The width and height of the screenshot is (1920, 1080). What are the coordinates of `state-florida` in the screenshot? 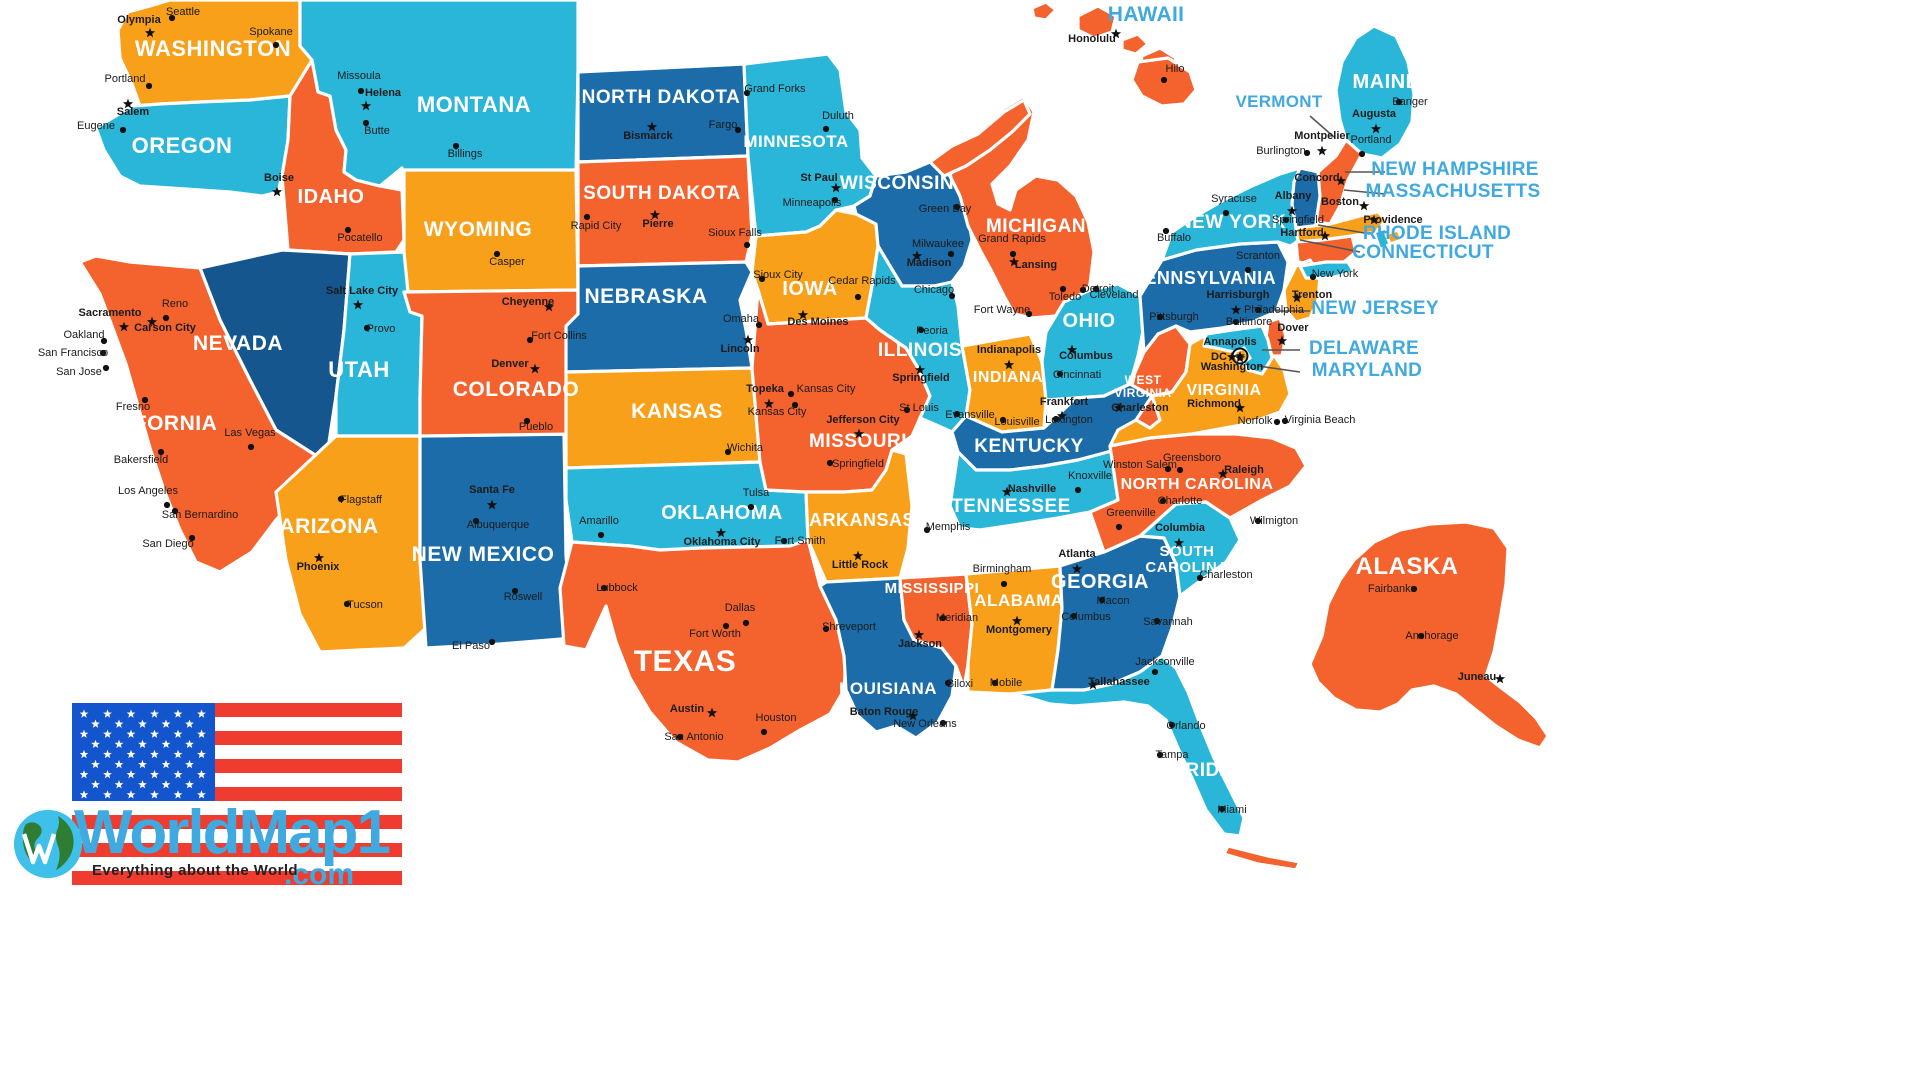 It's located at (1127, 746).